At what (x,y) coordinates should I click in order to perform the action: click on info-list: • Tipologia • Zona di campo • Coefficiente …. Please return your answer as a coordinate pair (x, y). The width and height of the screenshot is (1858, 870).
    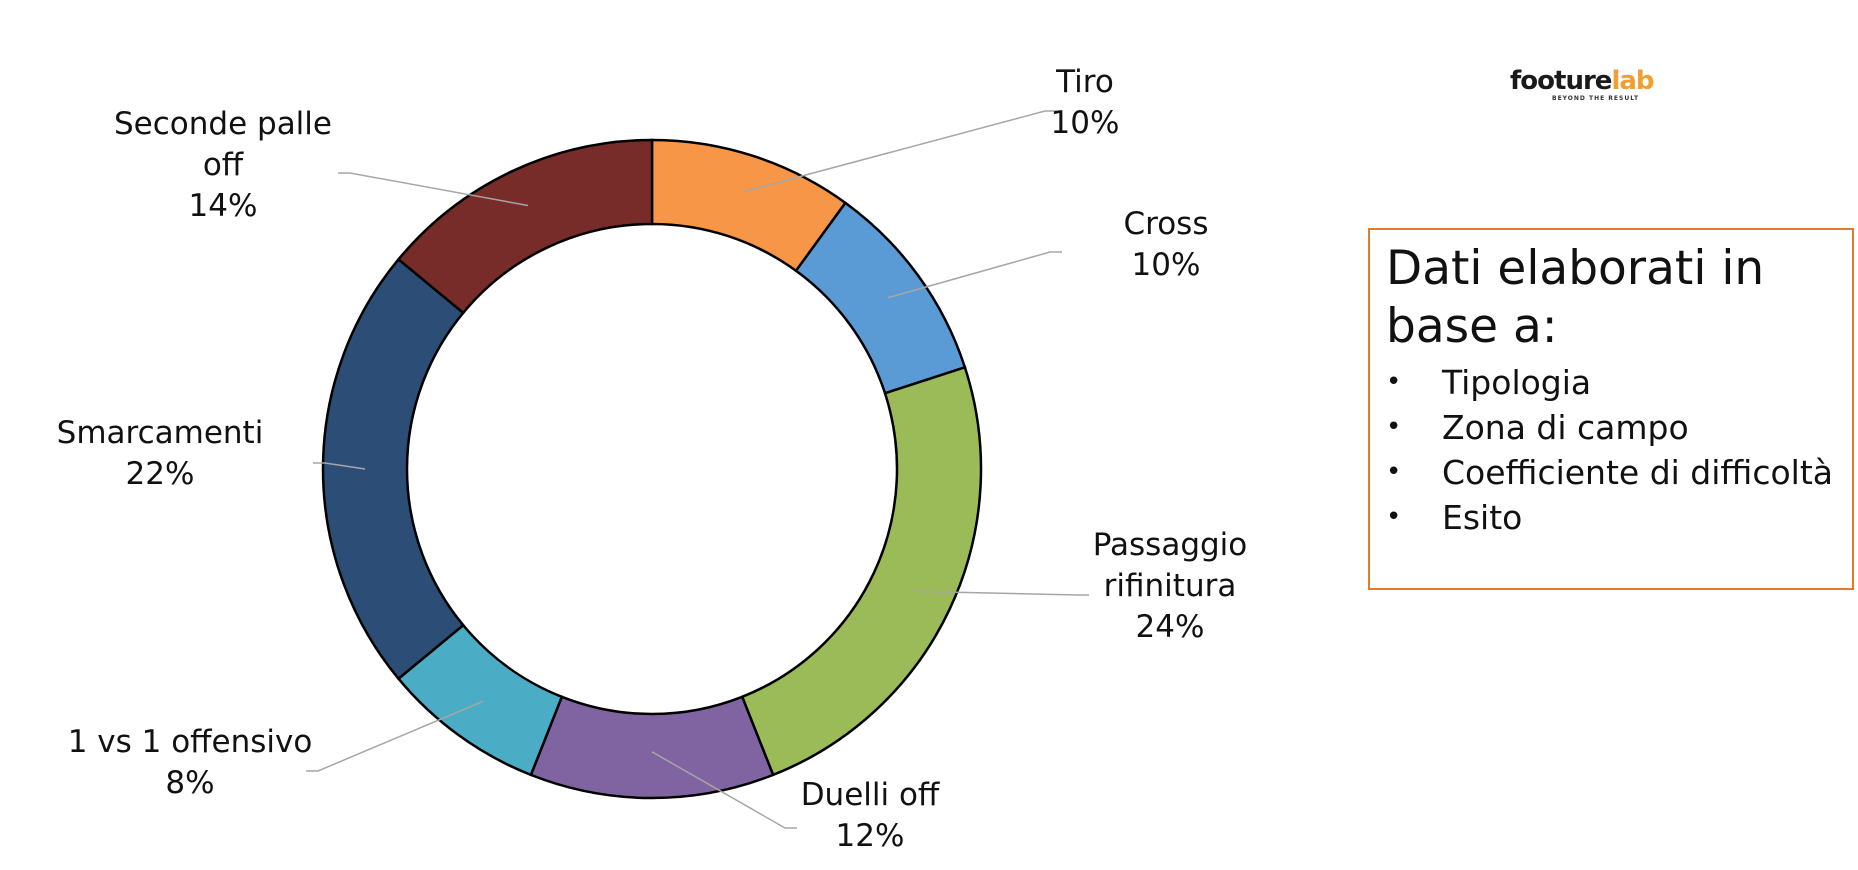
    Looking at the image, I should click on (1612, 450).